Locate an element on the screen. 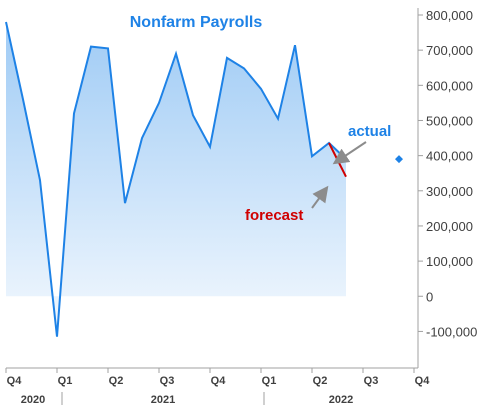 Image resolution: width=493 pixels, height=406 pixels. x-year-label: 2022 is located at coordinates (341, 400).